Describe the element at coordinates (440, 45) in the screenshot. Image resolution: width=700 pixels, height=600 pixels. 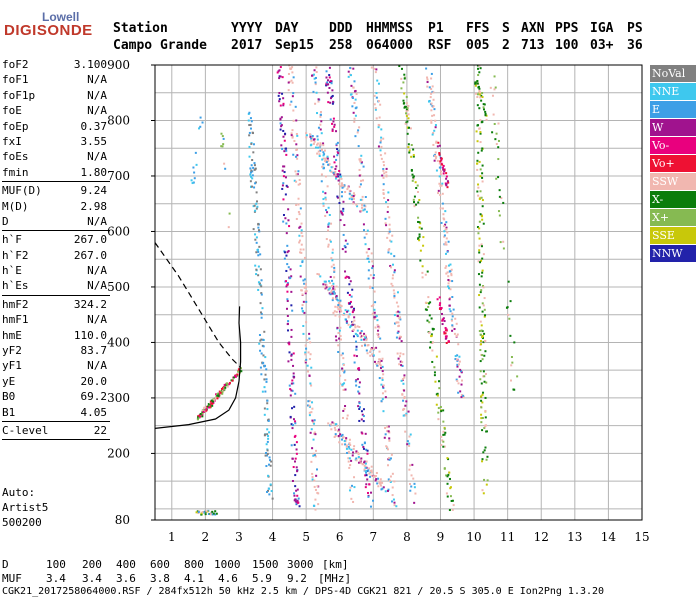
I see `header-value: RSF` at that location.